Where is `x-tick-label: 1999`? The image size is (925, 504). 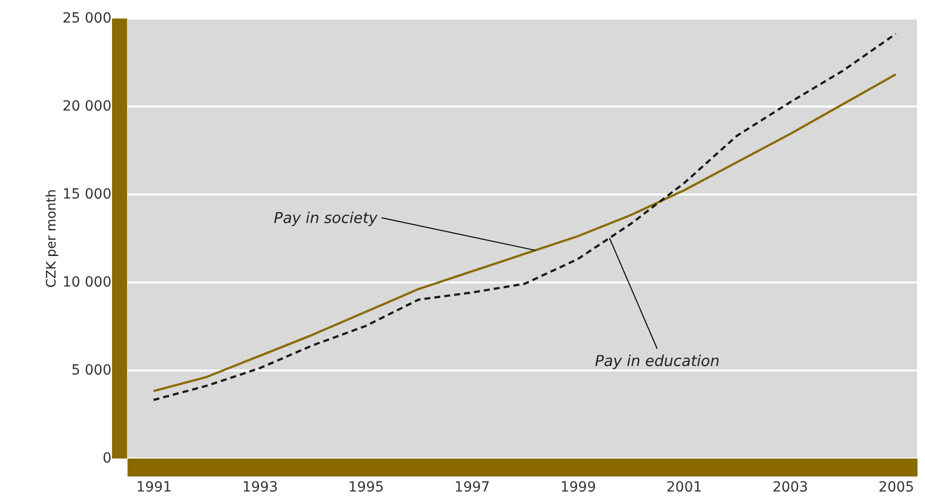
x-tick-label: 1999 is located at coordinates (578, 488).